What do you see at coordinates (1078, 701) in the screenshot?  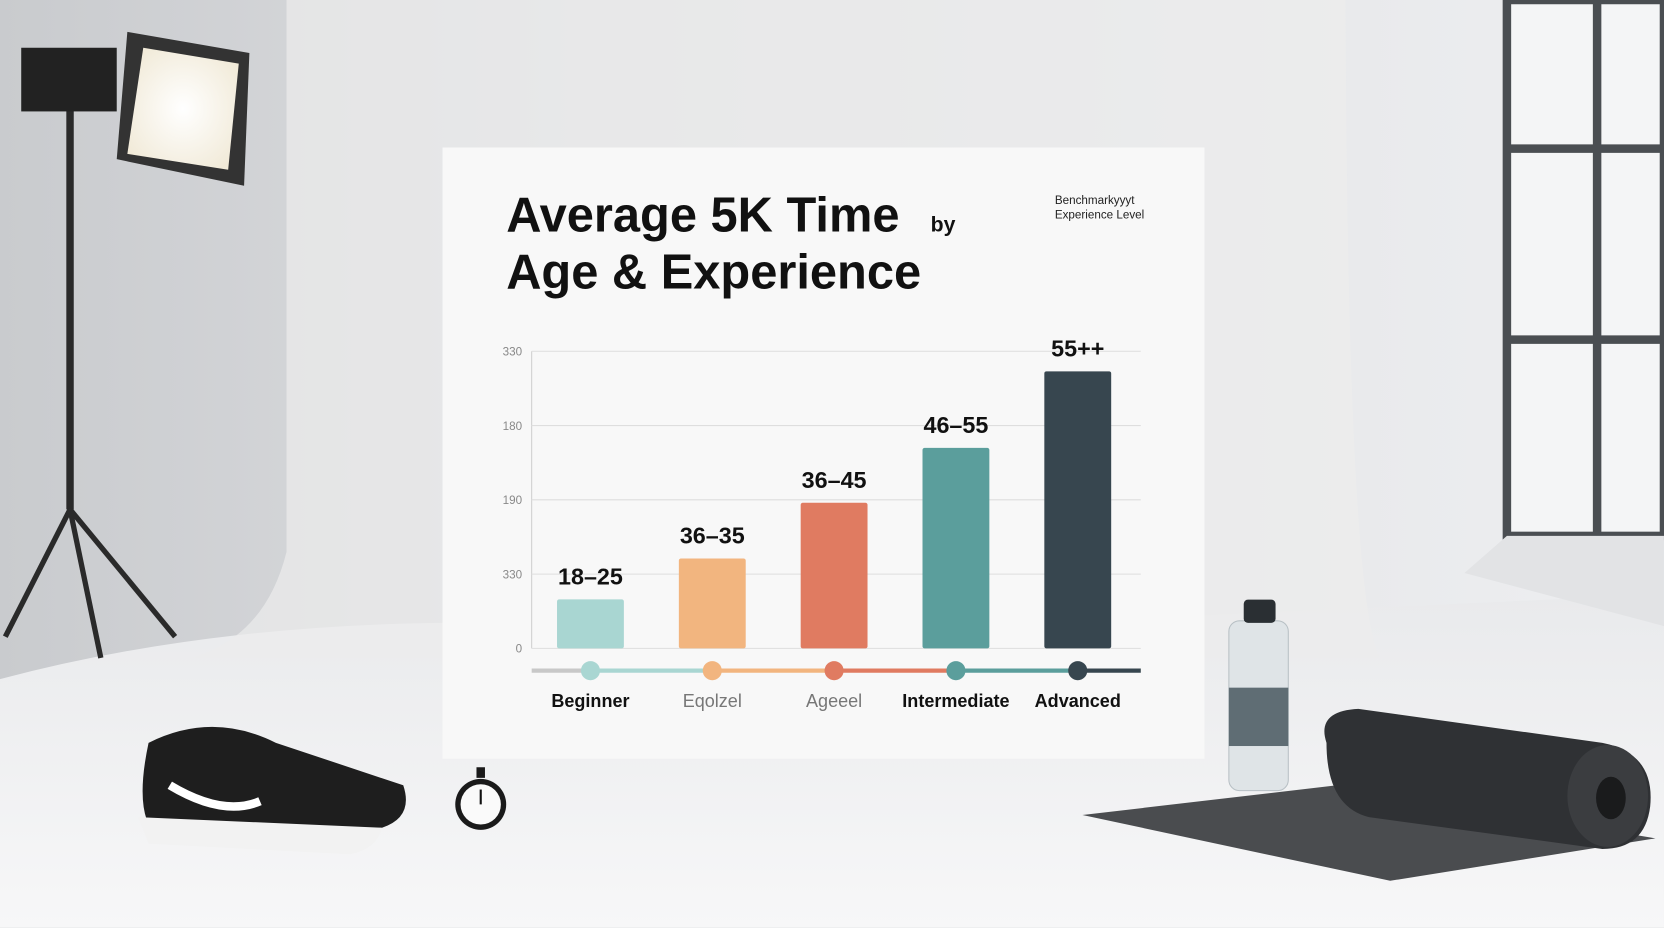 I see `x-tick-label: Advanced` at bounding box center [1078, 701].